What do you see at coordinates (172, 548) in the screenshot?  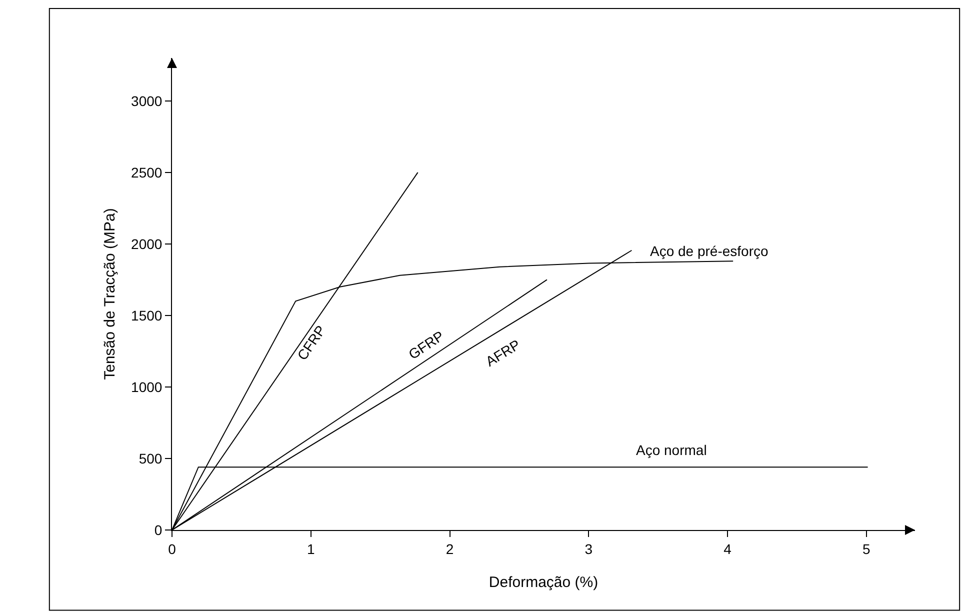 I see `x-tick-label: 0` at bounding box center [172, 548].